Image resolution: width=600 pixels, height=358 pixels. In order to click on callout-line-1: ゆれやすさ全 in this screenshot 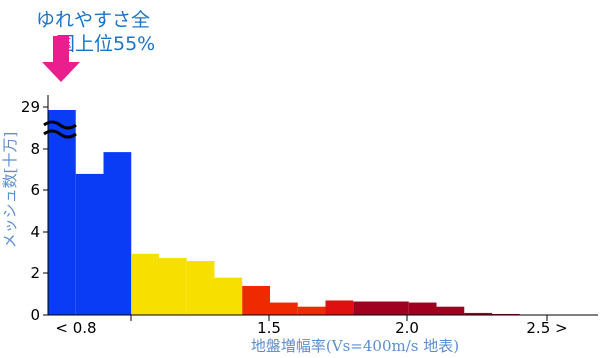, I will do `click(93, 20)`.